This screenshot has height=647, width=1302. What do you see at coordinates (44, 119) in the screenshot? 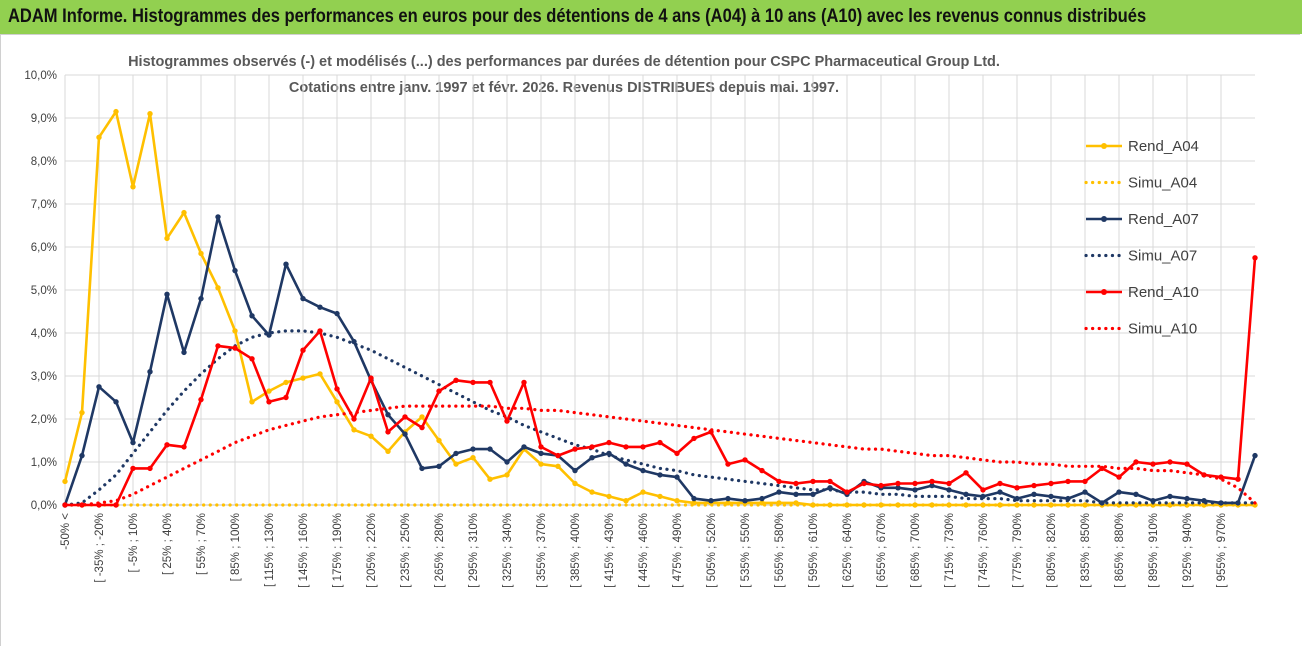
I see `y-tick-label: 9,0%` at bounding box center [44, 119].